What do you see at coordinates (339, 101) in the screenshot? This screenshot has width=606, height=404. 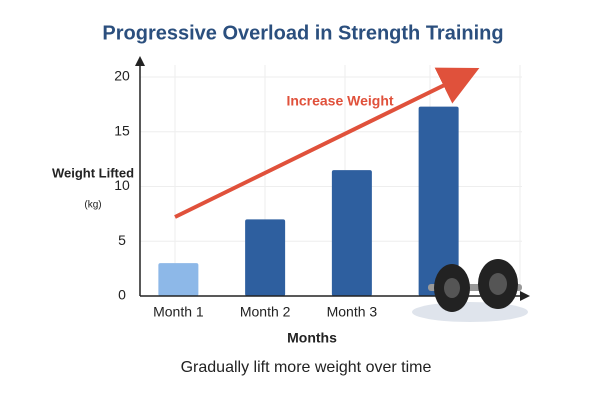 I see `annotation: Increase Weight` at bounding box center [339, 101].